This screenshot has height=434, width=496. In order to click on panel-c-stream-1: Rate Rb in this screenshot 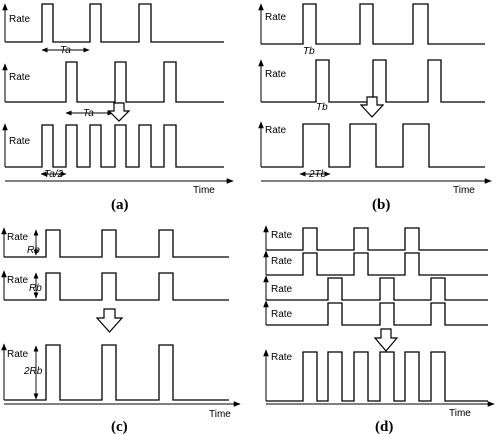, I will do `click(115, 242)`.